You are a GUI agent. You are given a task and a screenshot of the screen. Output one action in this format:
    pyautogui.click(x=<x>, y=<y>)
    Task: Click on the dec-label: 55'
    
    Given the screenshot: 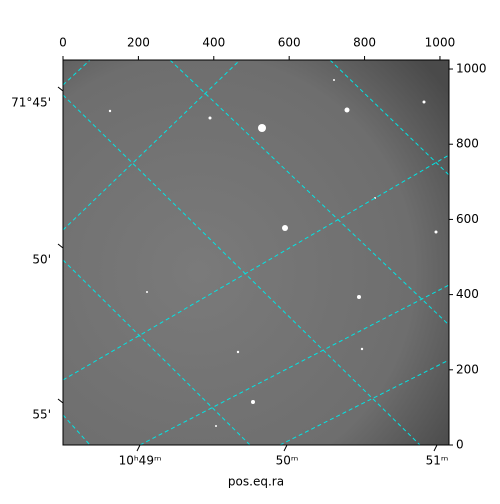 What is the action you would take?
    pyautogui.click(x=41, y=415)
    